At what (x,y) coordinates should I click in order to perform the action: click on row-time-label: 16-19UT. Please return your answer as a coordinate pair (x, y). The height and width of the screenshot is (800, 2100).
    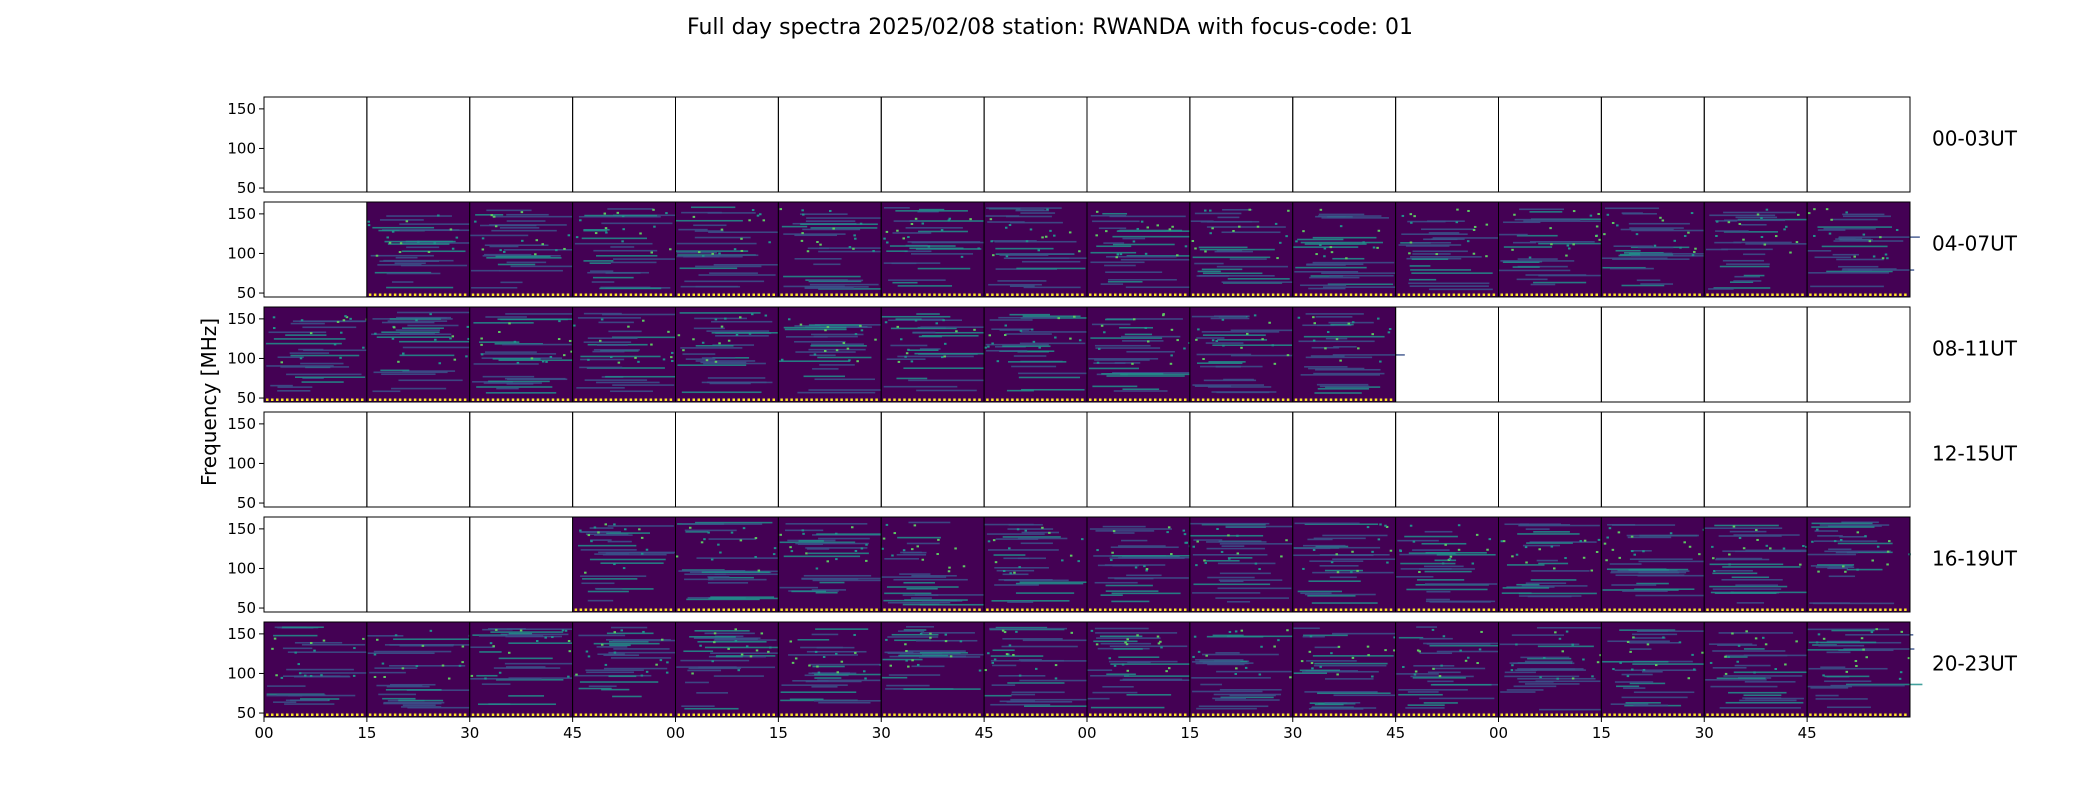
    Looking at the image, I should click on (1975, 559).